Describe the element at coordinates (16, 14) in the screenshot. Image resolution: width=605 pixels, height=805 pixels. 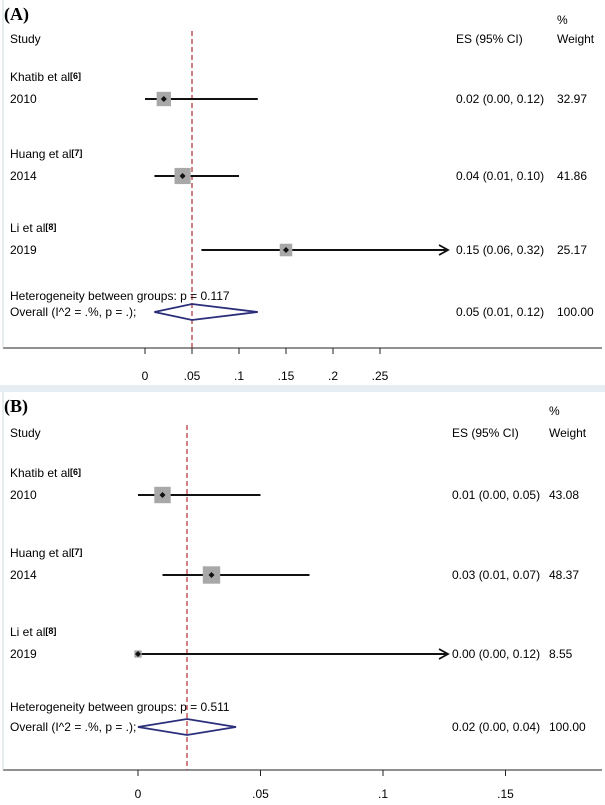
I see `panel-a-label: (A)` at that location.